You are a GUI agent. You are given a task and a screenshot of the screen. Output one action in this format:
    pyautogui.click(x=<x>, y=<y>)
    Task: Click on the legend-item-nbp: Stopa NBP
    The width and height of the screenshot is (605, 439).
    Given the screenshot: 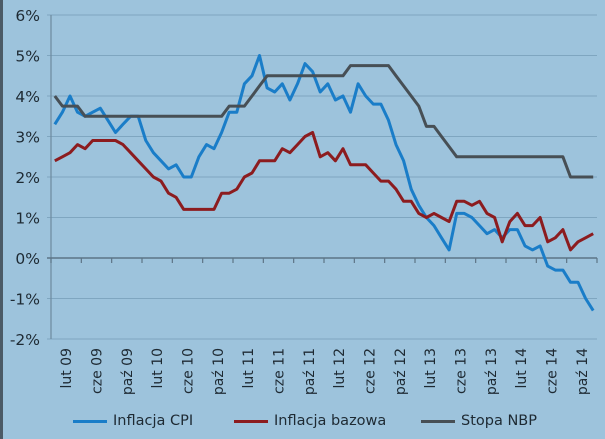 What is the action you would take?
    pyautogui.click(x=479, y=421)
    